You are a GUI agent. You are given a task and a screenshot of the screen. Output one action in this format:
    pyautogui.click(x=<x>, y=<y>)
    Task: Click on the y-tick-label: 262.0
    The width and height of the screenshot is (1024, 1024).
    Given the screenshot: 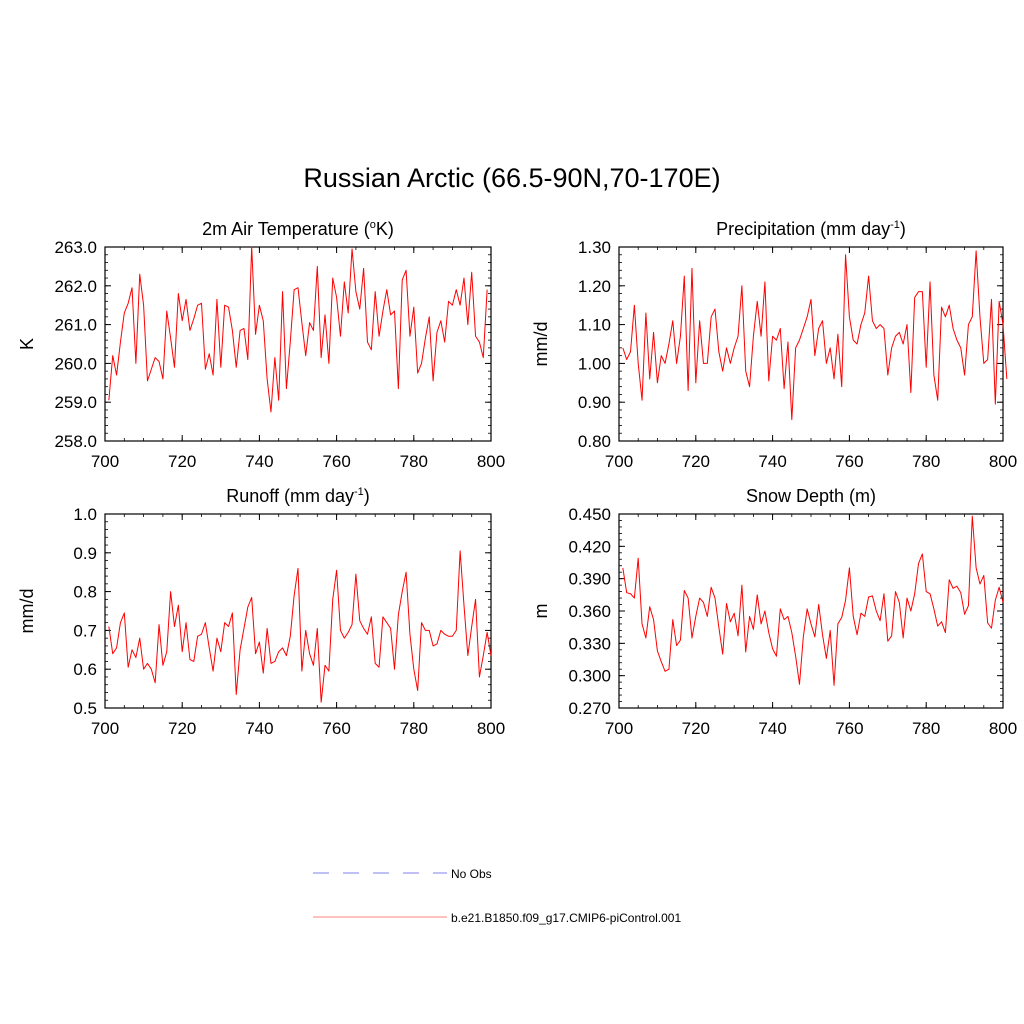 What is the action you would take?
    pyautogui.click(x=75, y=286)
    